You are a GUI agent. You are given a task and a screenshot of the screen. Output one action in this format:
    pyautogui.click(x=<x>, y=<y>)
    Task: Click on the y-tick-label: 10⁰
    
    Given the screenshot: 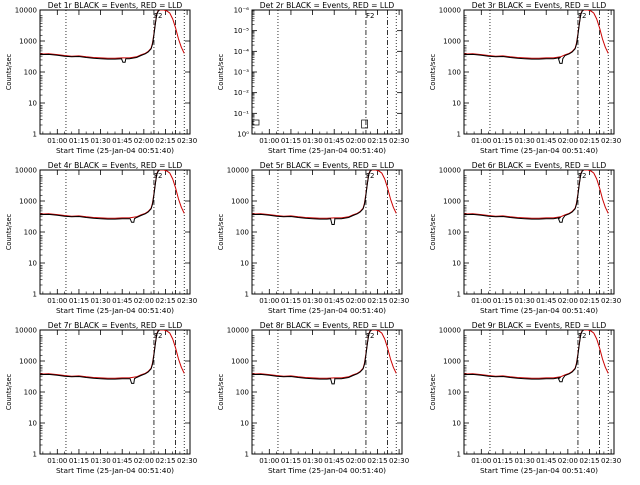 What is the action you would take?
    pyautogui.click(x=243, y=135)
    